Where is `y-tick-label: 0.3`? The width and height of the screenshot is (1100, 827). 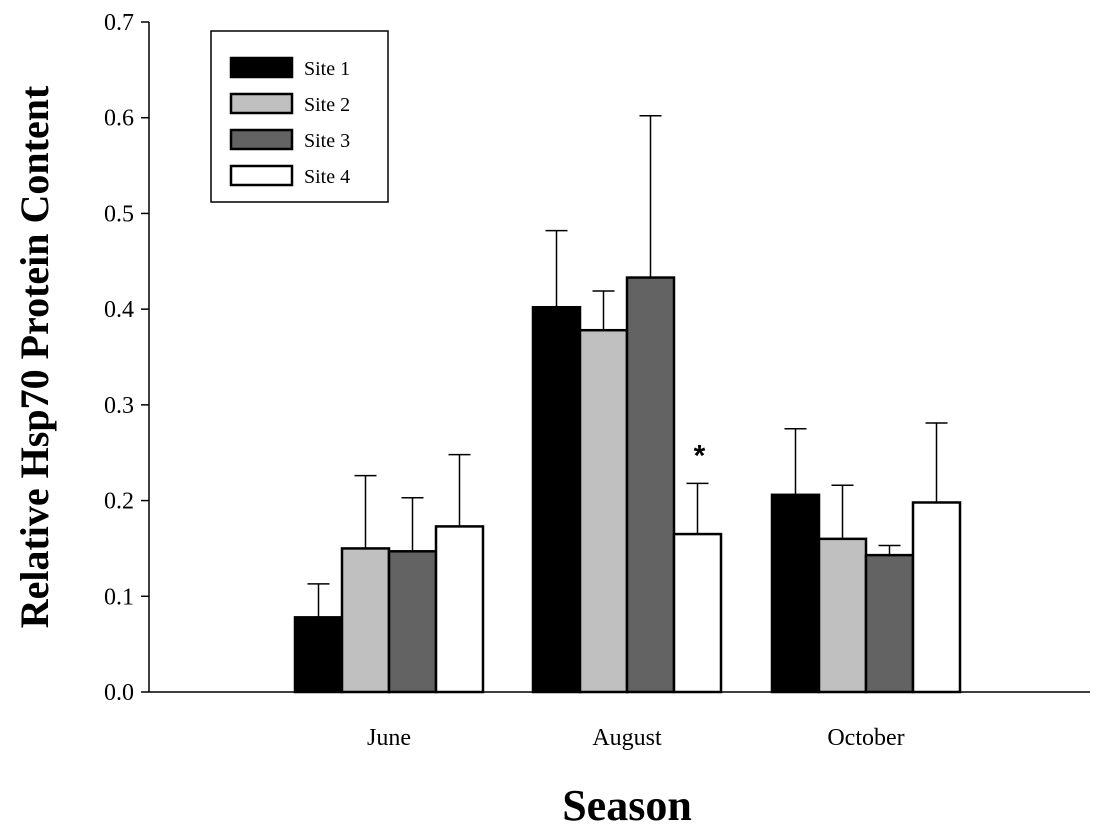 y-tick-label: 0.3 is located at coordinates (119, 406).